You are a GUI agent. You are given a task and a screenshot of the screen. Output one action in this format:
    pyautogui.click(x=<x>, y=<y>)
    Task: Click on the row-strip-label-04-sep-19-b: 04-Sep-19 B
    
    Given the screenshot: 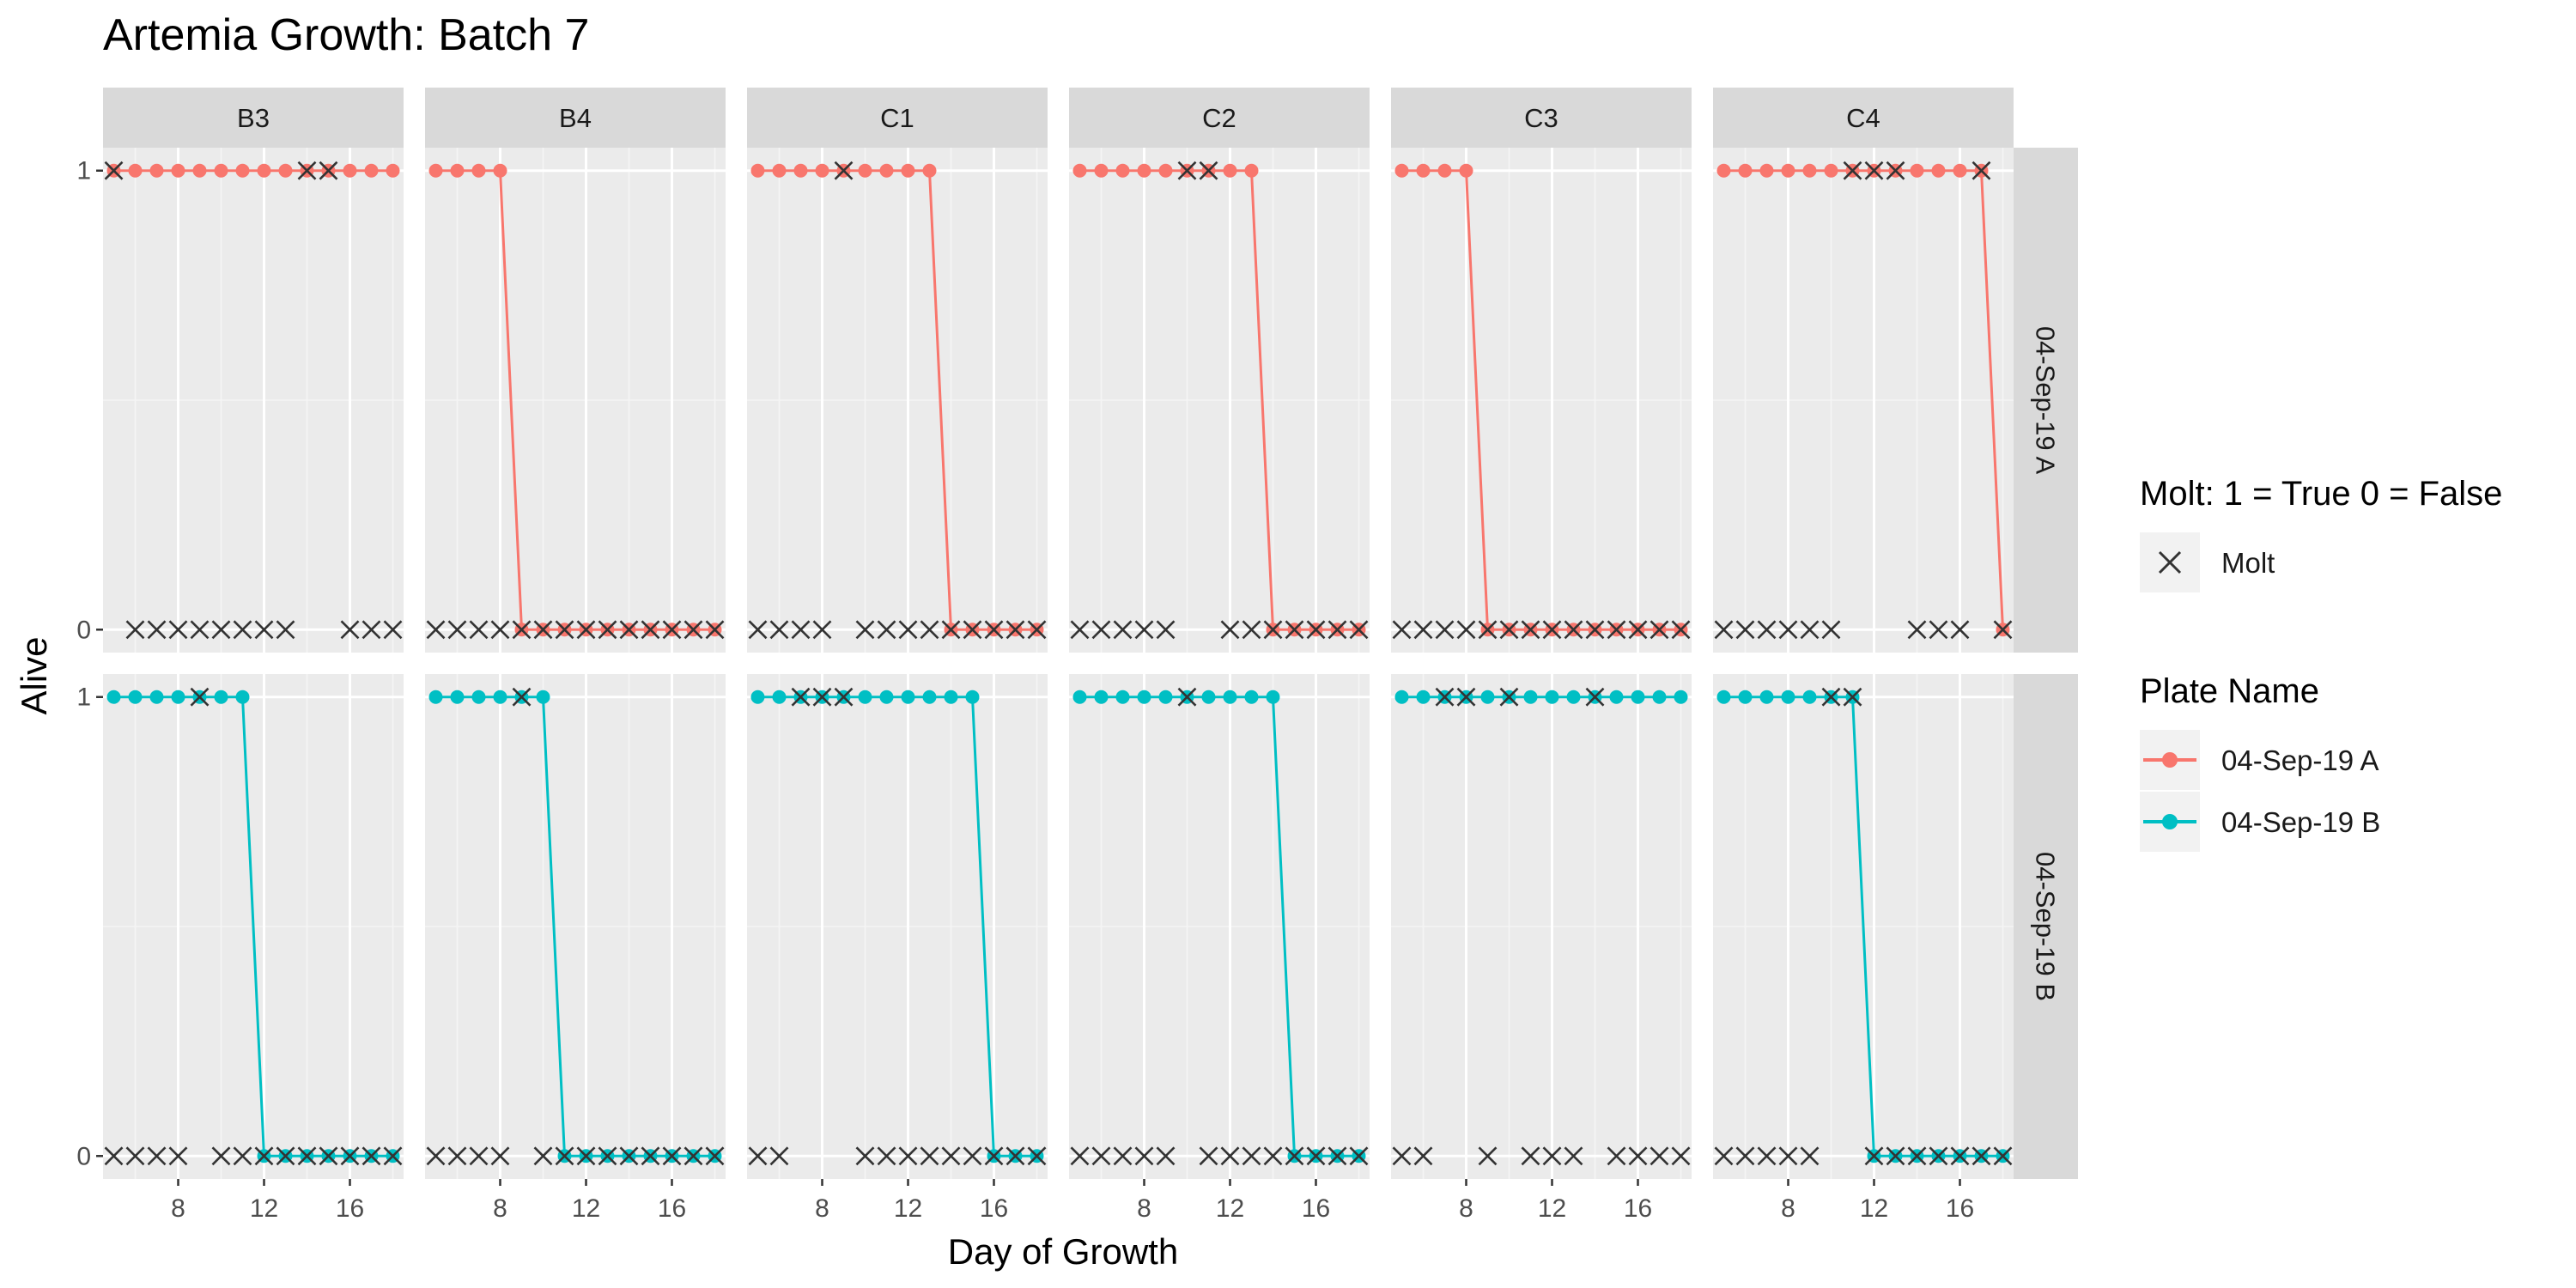 What is the action you would take?
    pyautogui.click(x=2046, y=926)
    